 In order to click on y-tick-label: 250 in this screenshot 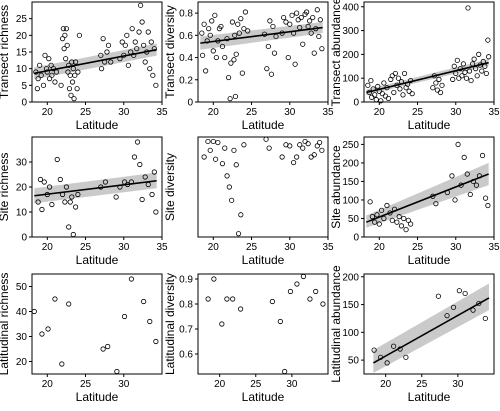, I will do `click(350, 145)`.